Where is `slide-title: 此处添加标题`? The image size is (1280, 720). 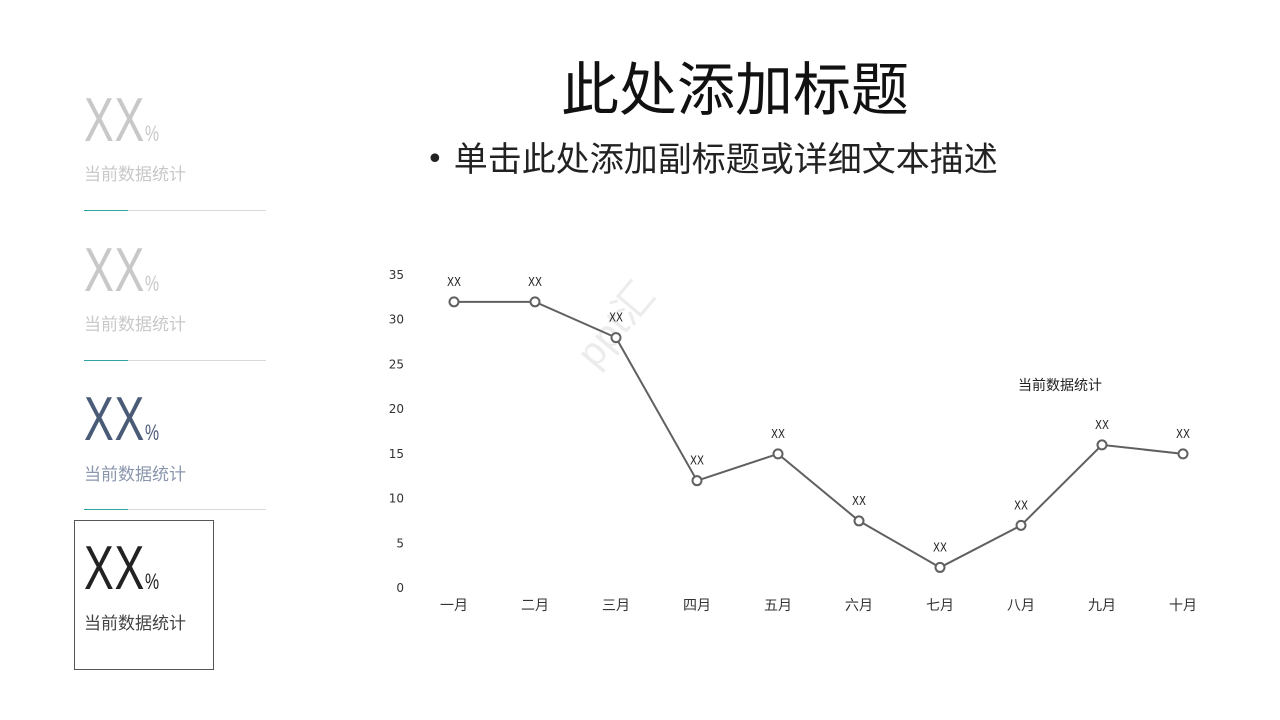 slide-title: 此处添加标题 is located at coordinates (735, 90).